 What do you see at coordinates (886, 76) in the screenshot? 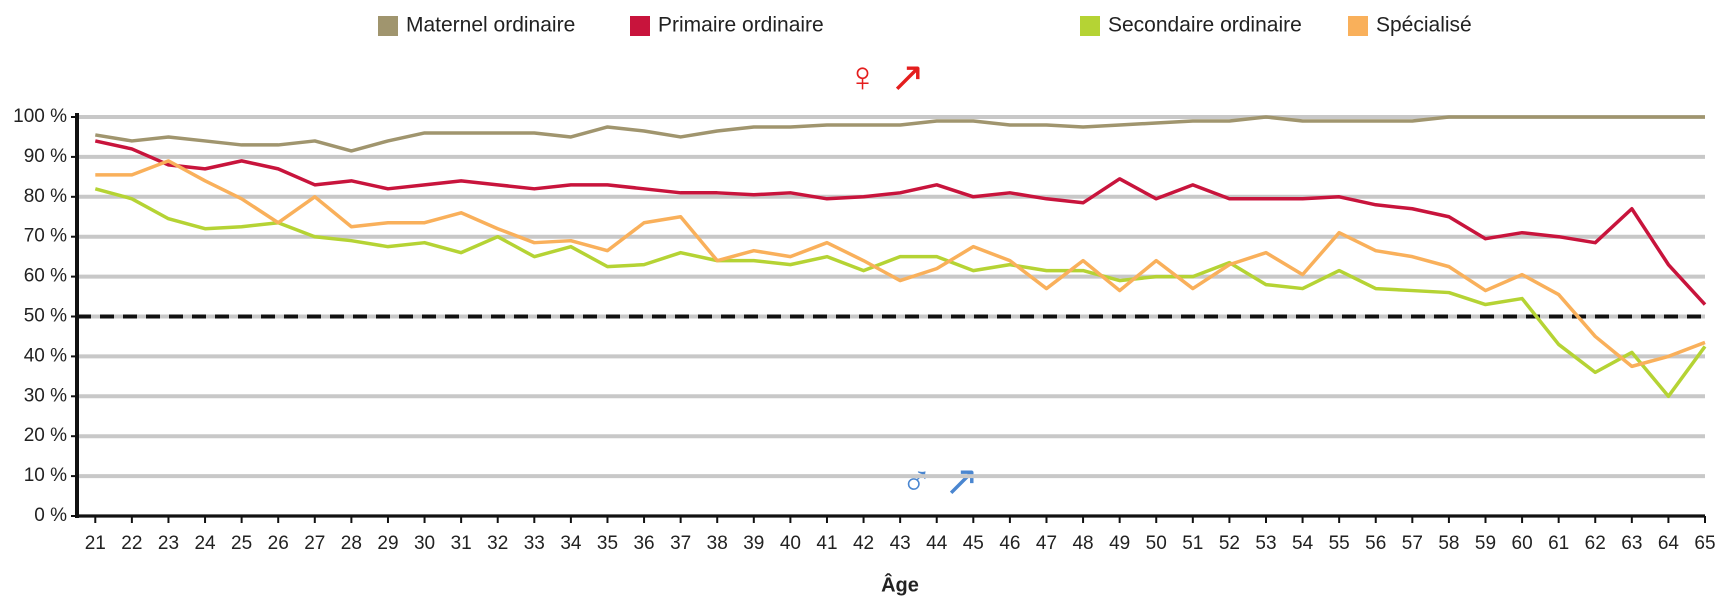
I see `annotation-female: ♀ ↗` at bounding box center [886, 76].